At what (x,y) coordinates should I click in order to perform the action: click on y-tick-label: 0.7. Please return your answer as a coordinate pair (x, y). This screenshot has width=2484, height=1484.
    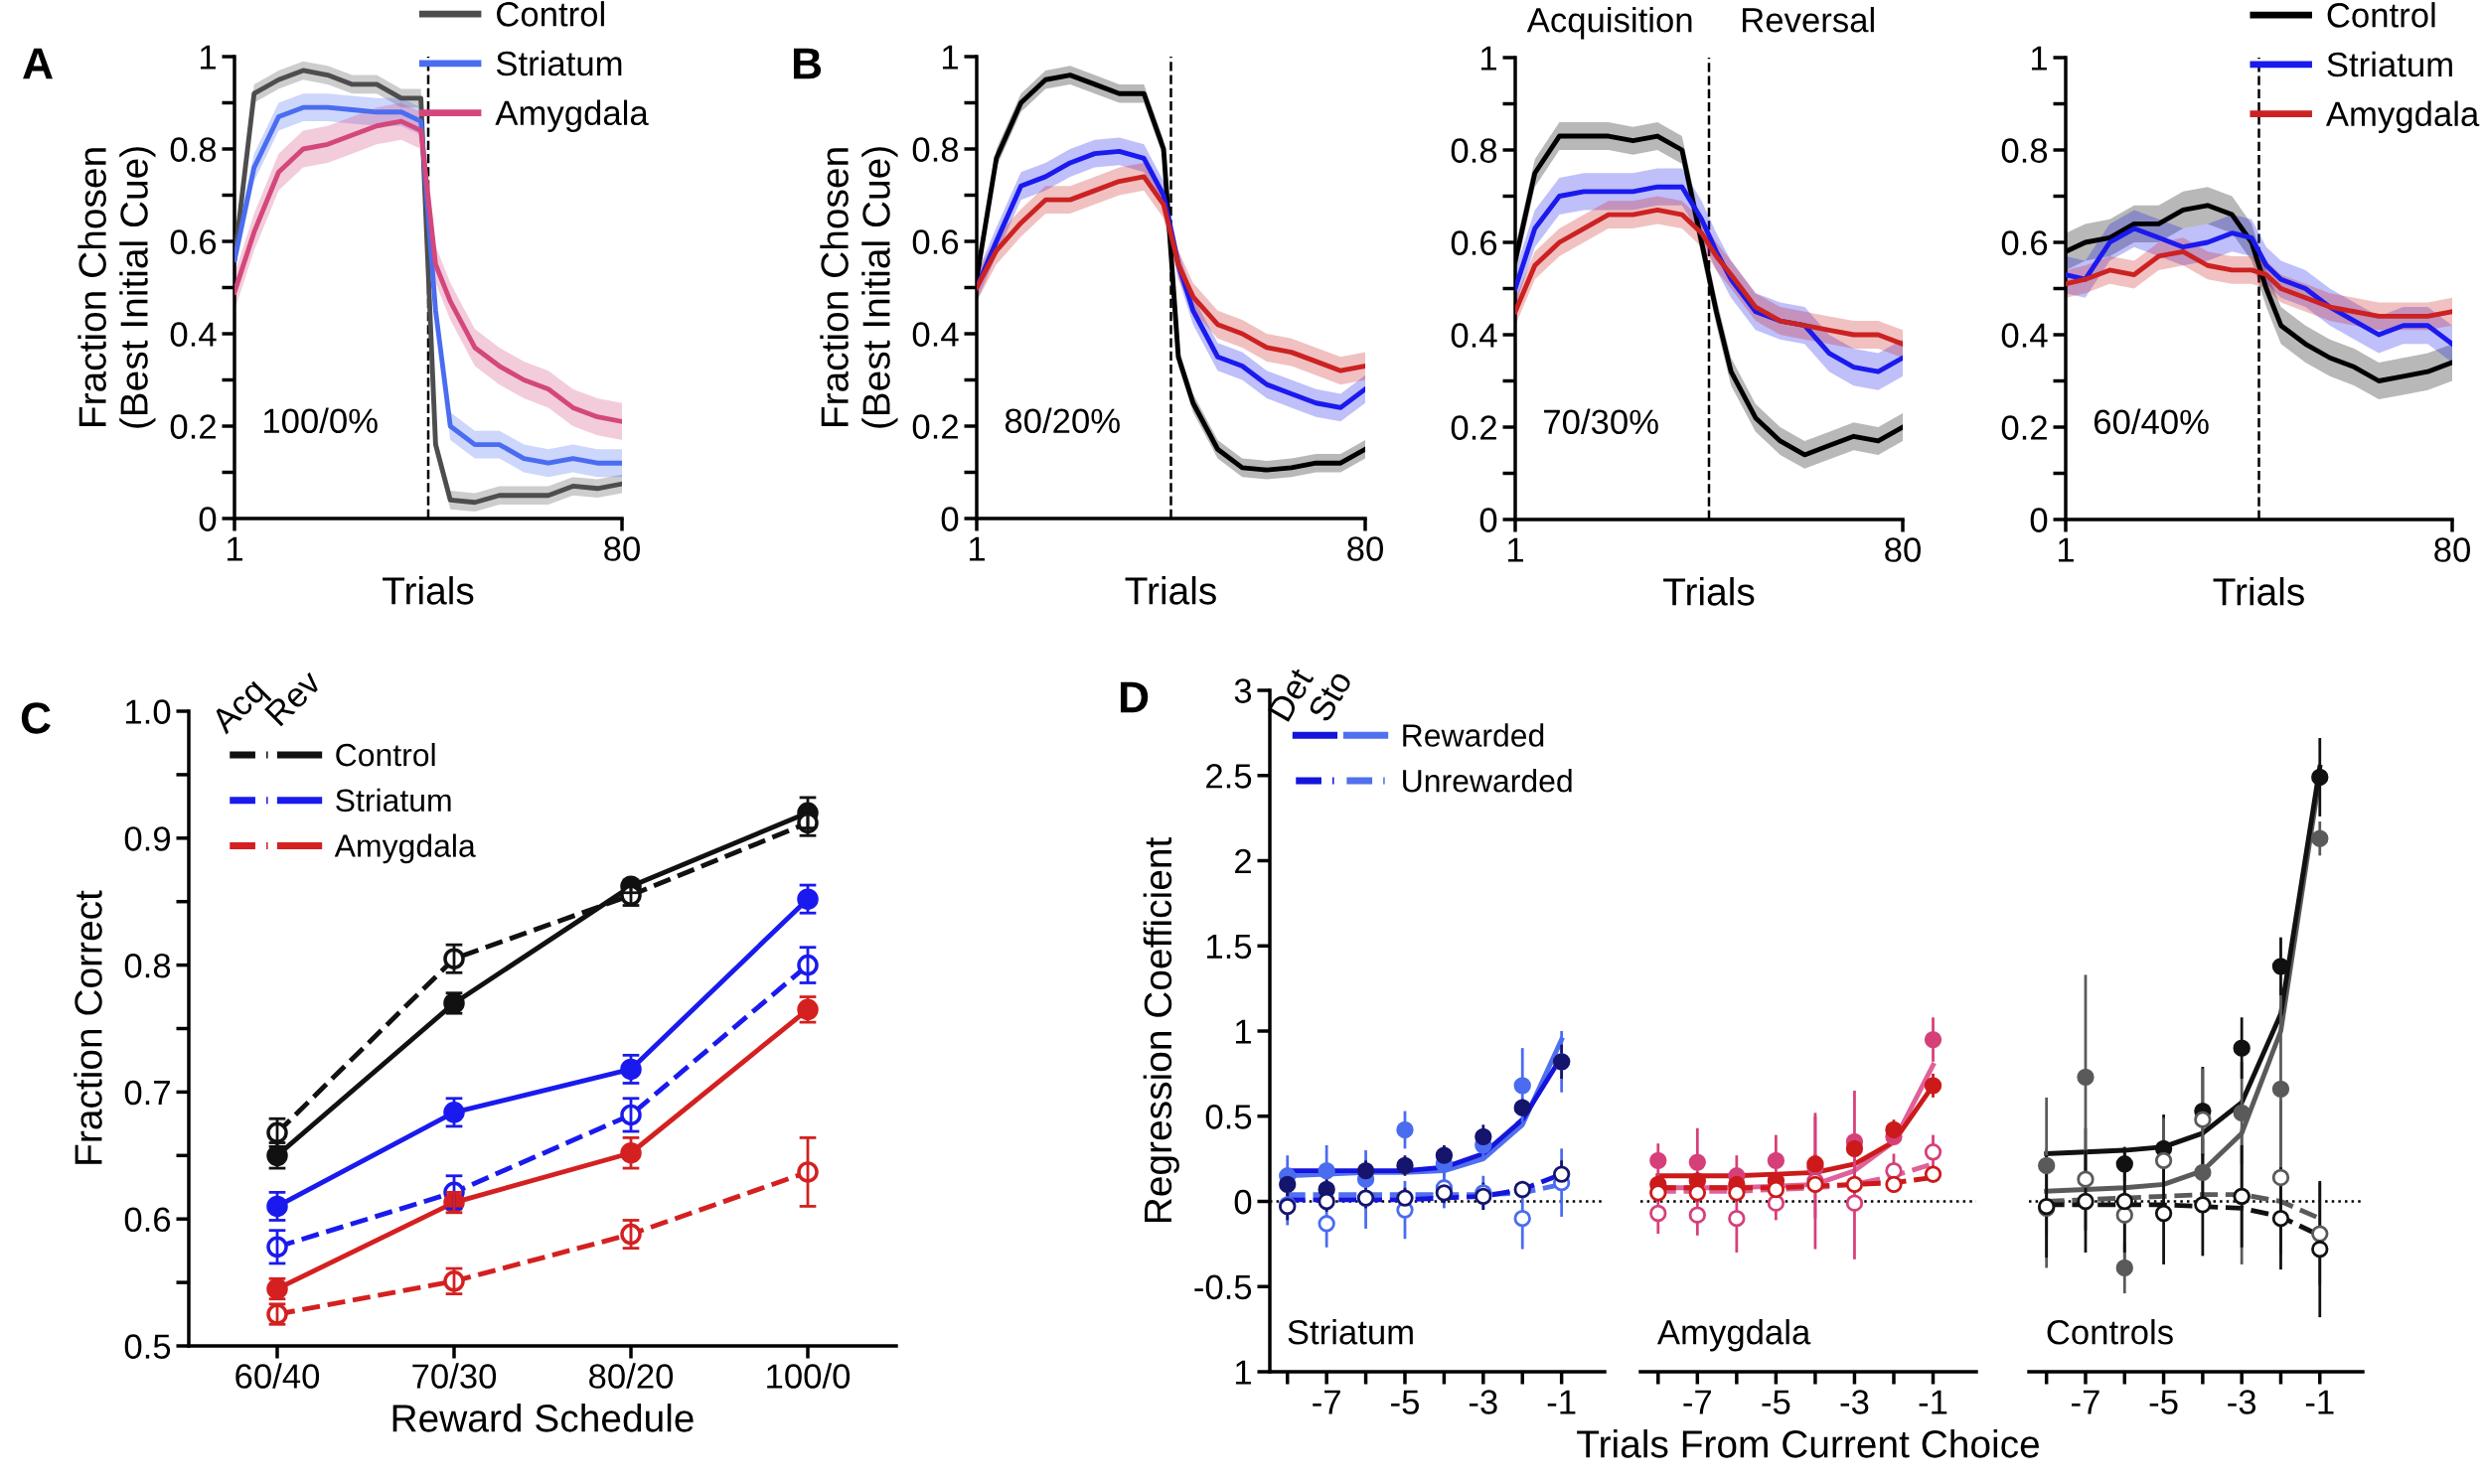
    Looking at the image, I should click on (147, 1093).